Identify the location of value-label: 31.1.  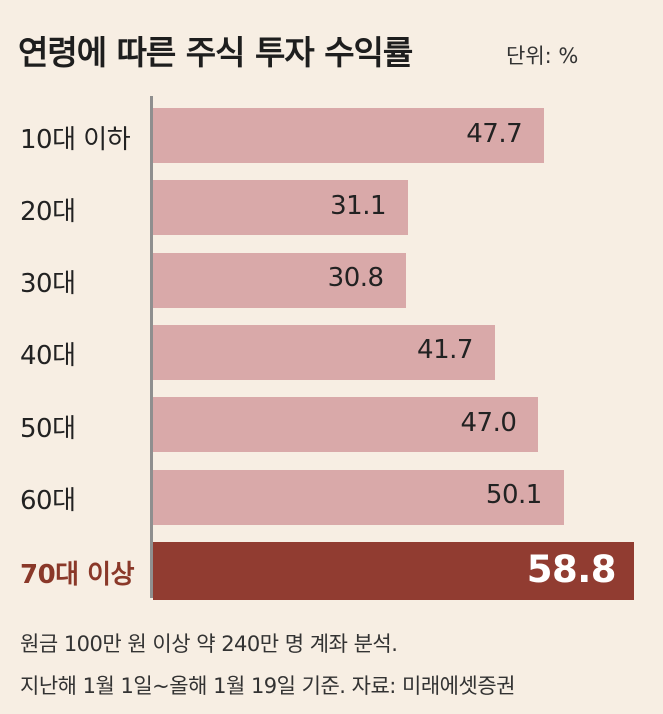
(358, 205).